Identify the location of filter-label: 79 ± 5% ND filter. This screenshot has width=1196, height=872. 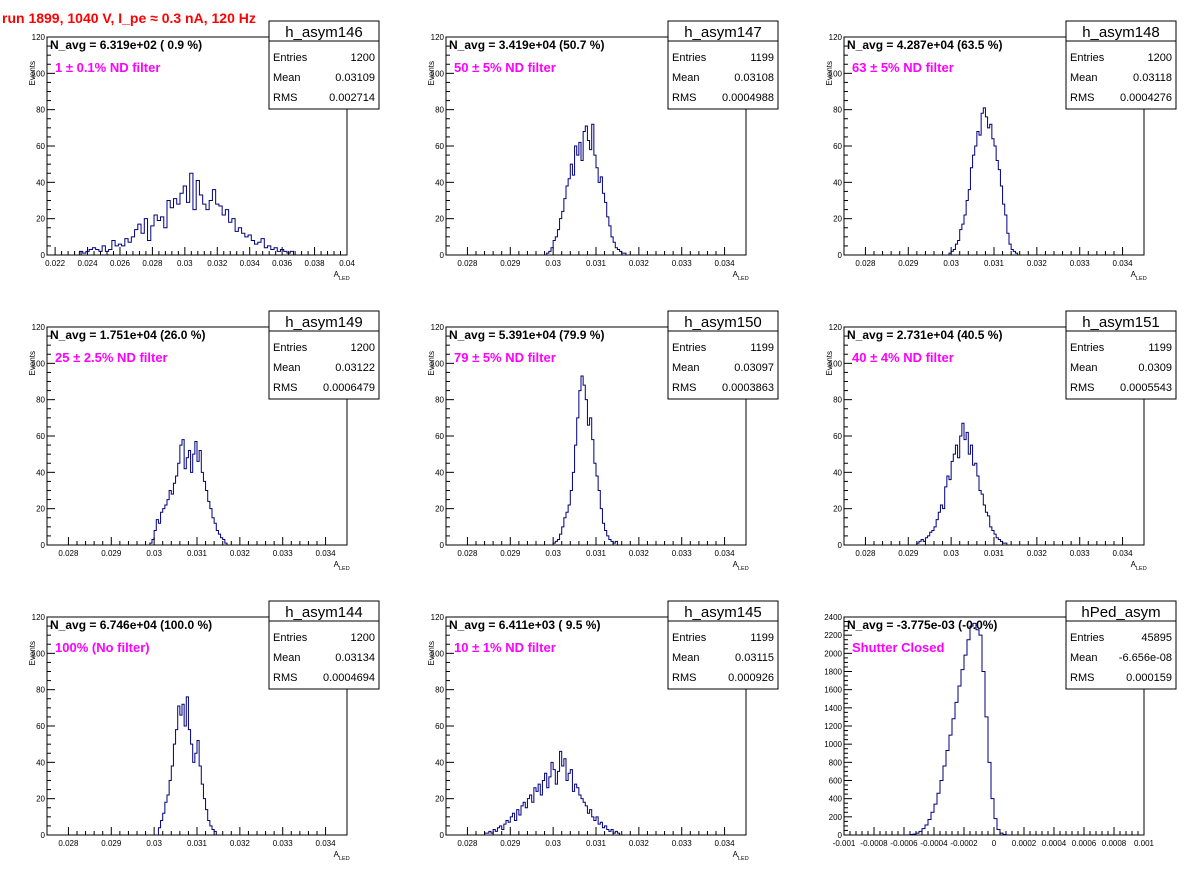
(505, 357).